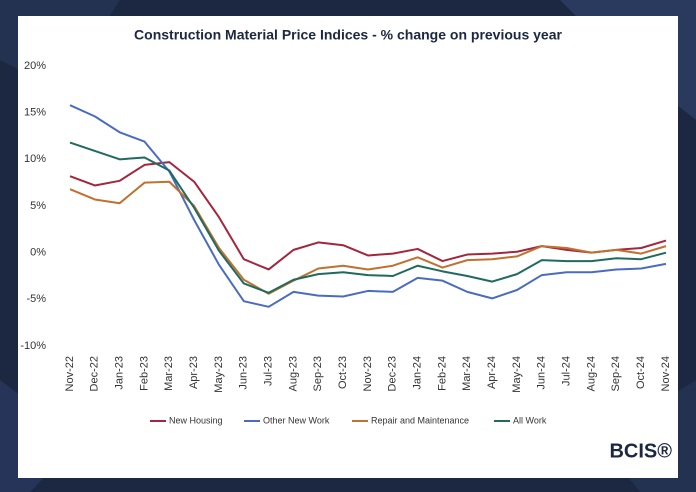 This screenshot has height=492, width=696. Describe the element at coordinates (169, 373) in the screenshot. I see `x-tick-label: Mar-23` at that location.